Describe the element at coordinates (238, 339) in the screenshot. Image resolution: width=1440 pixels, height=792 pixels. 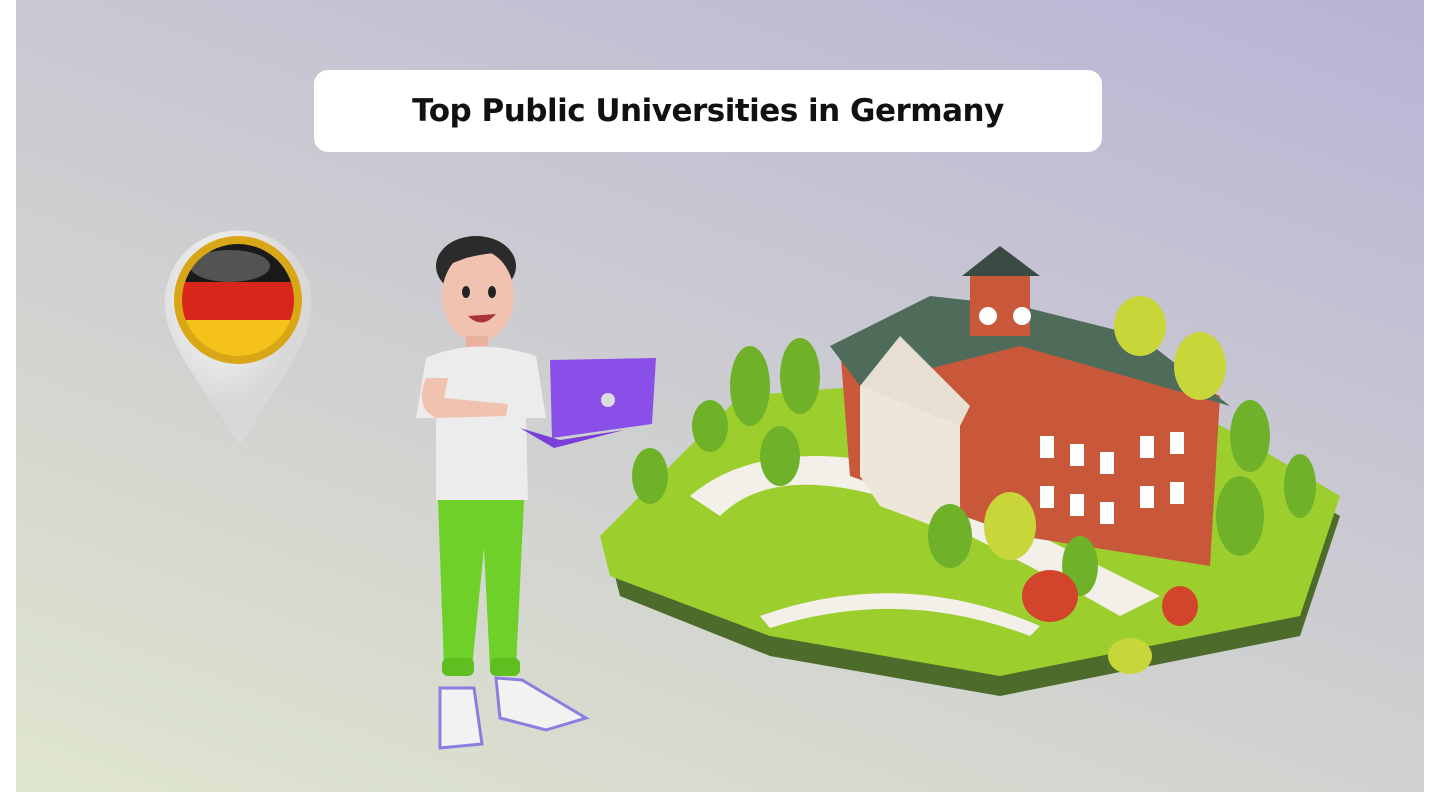
I see `germany-flag-pin-icon` at that location.